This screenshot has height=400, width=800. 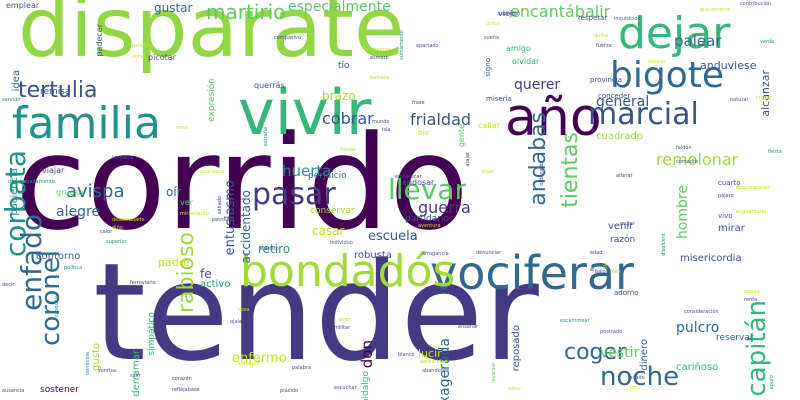 I want to click on word: andabas, so click(x=538, y=159).